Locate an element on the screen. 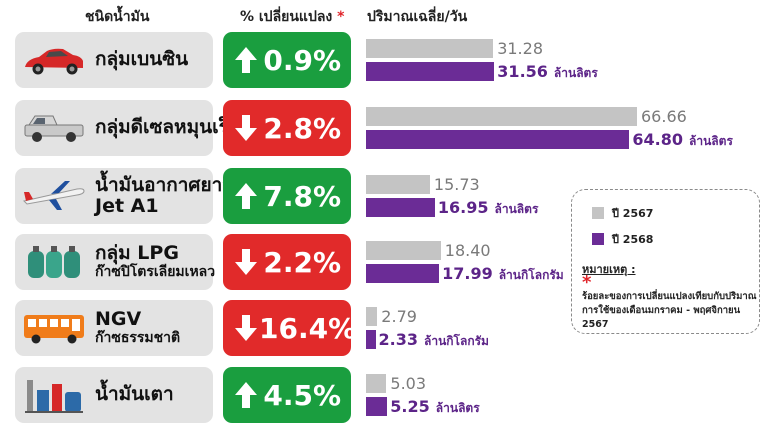  fuel-name: กลุ่ม LPG is located at coordinates (137, 252).